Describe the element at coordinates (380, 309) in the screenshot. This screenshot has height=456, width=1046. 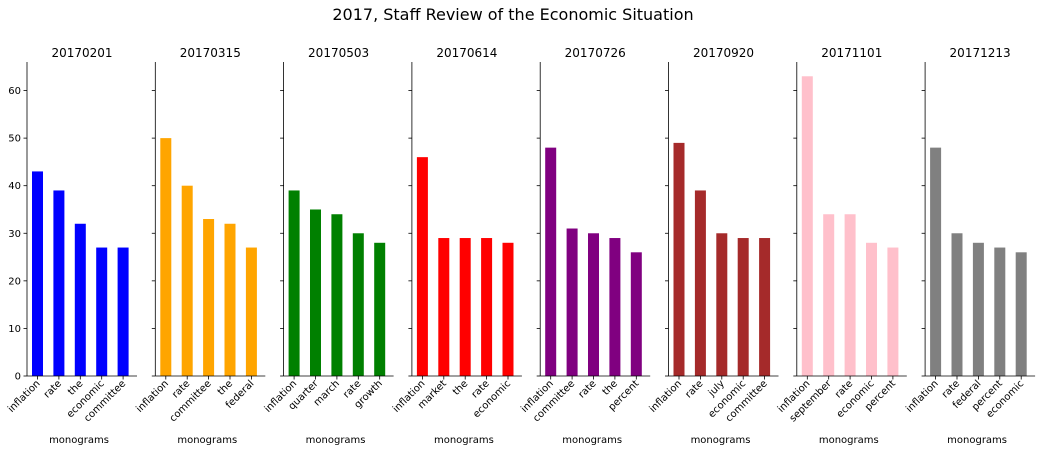
I see `bar-growth` at that location.